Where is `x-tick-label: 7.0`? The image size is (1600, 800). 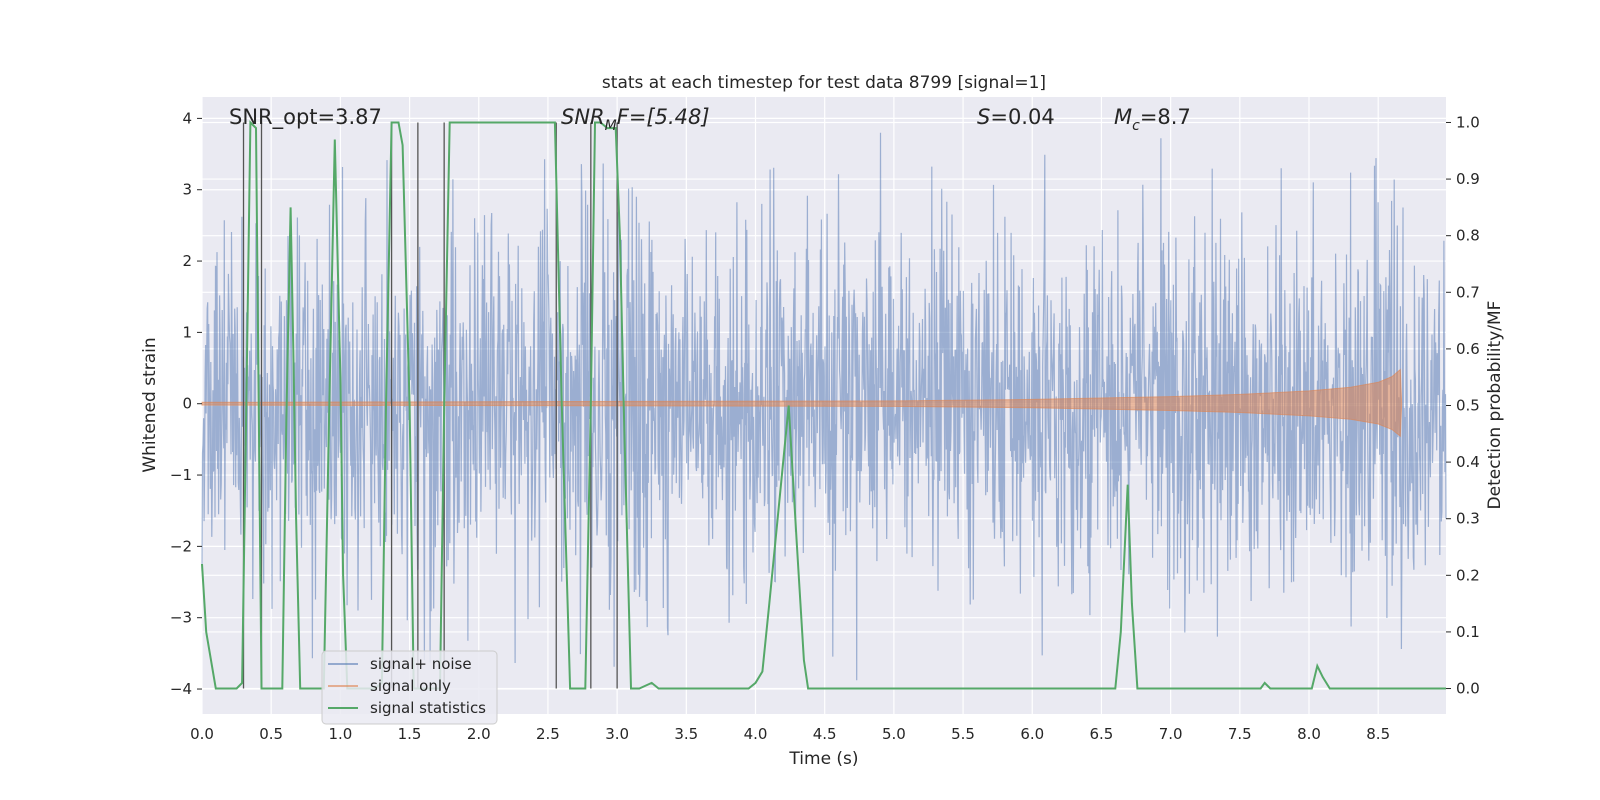
x-tick-label: 7.0 is located at coordinates (1171, 734).